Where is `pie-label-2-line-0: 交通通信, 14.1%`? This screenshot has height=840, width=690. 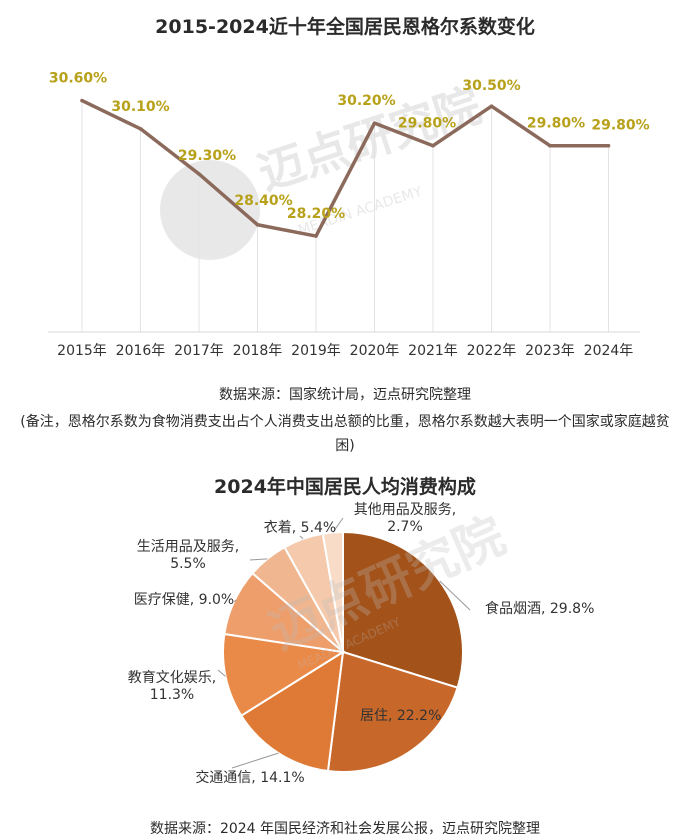
pie-label-2-line-0: 交通通信, 14.1% is located at coordinates (249, 777).